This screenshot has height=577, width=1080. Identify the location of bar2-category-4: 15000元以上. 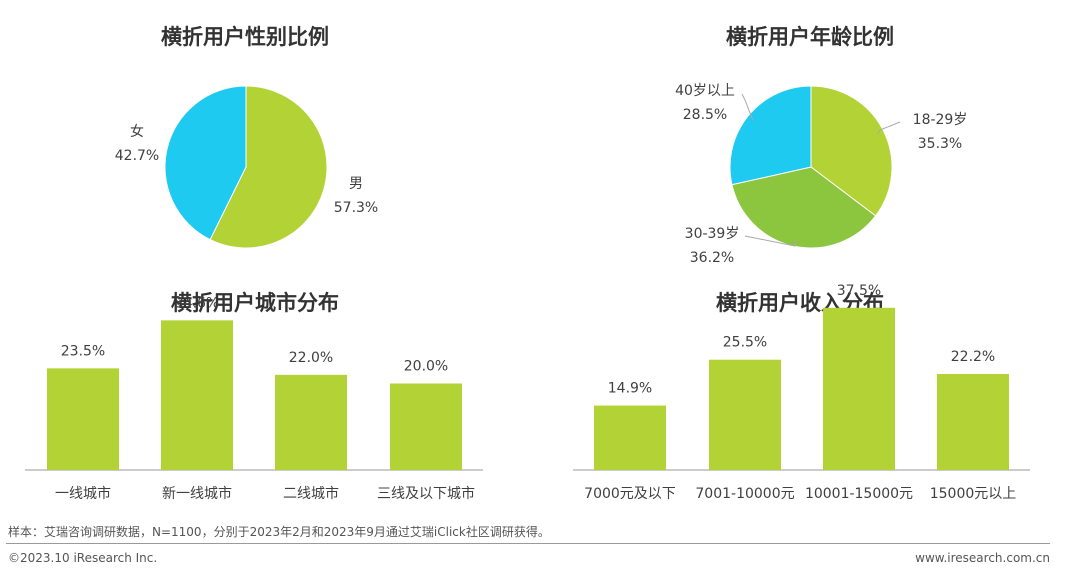
(973, 494).